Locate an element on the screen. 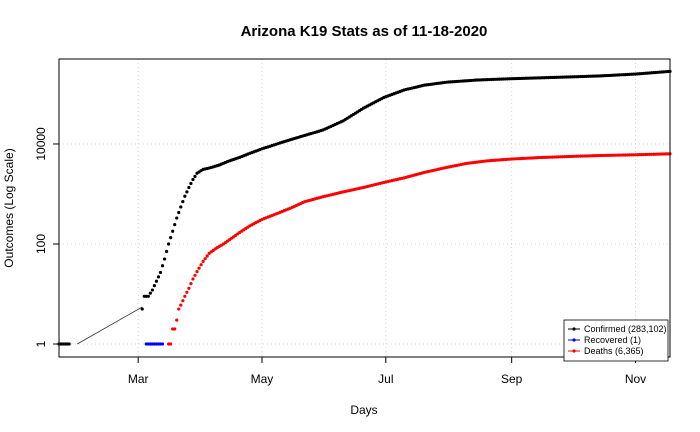  chart-title: Arizona K19 Stats as of 11-18-2020 is located at coordinates (364, 31).